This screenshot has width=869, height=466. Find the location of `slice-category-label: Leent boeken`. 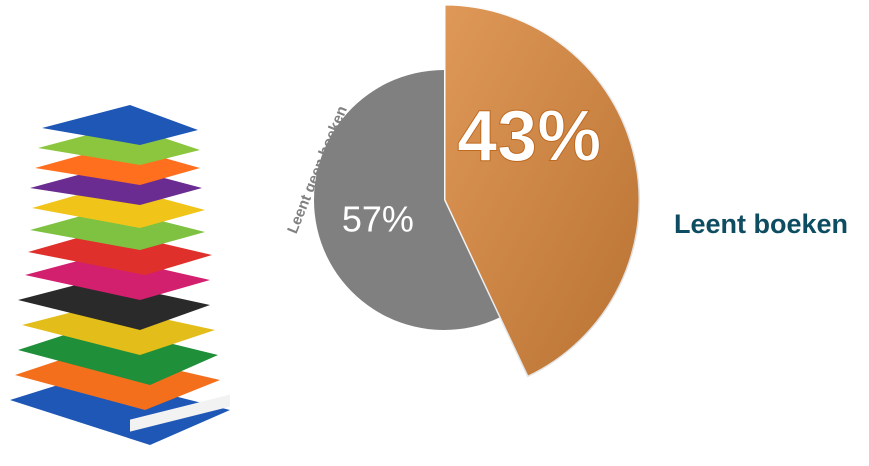

slice-category-label: Leent boeken is located at coordinates (761, 224).